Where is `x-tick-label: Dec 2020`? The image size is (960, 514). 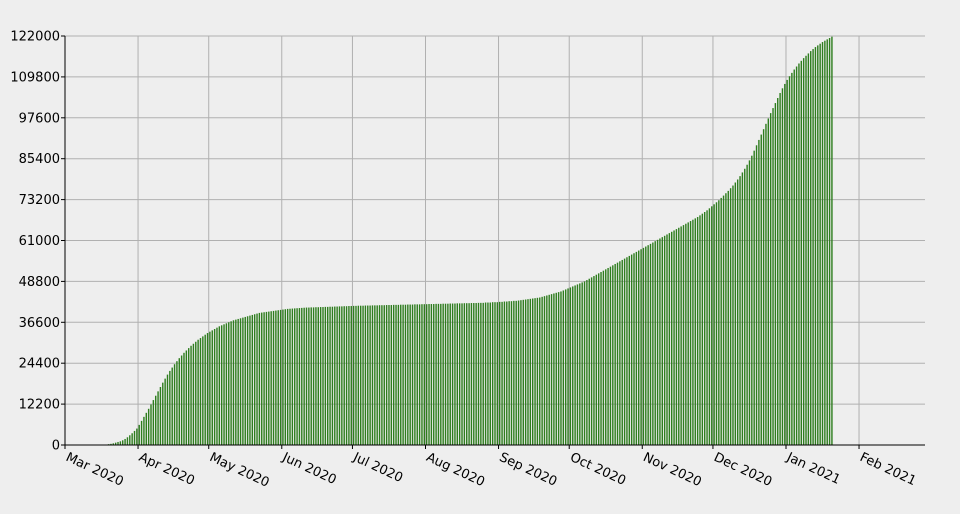
x-tick-label: Dec 2020 is located at coordinates (742, 470).